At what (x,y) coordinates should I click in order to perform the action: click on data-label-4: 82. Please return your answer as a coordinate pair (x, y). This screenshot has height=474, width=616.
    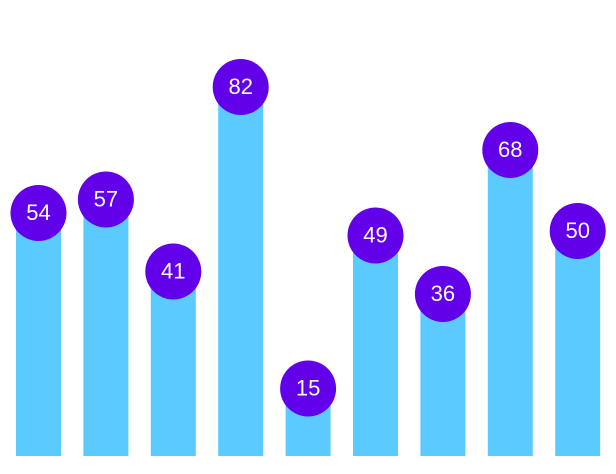
    Looking at the image, I should click on (240, 86).